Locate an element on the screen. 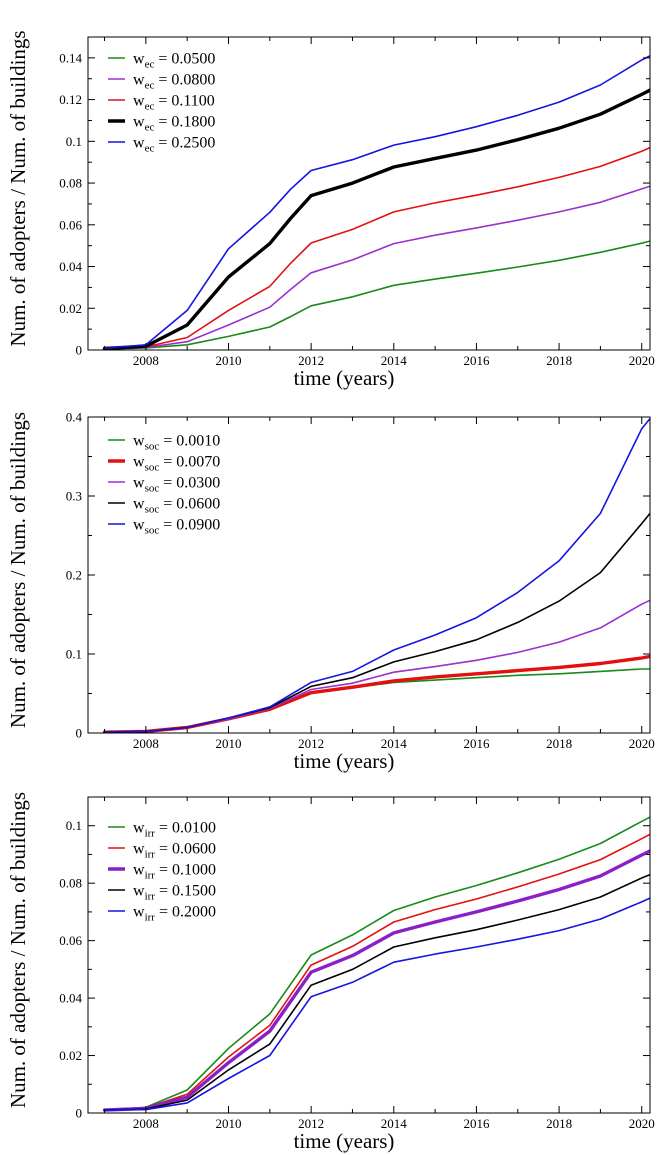 The width and height of the screenshot is (670, 1155). legend-label: wirr = 0.0100 is located at coordinates (174, 830).